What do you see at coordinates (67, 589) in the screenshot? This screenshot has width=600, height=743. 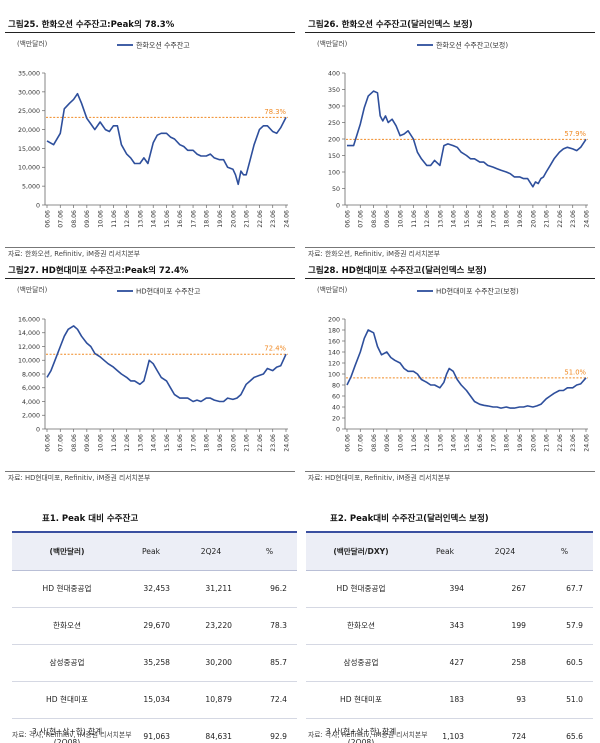 I see `row-label: HD 현대중공업` at bounding box center [67, 589].